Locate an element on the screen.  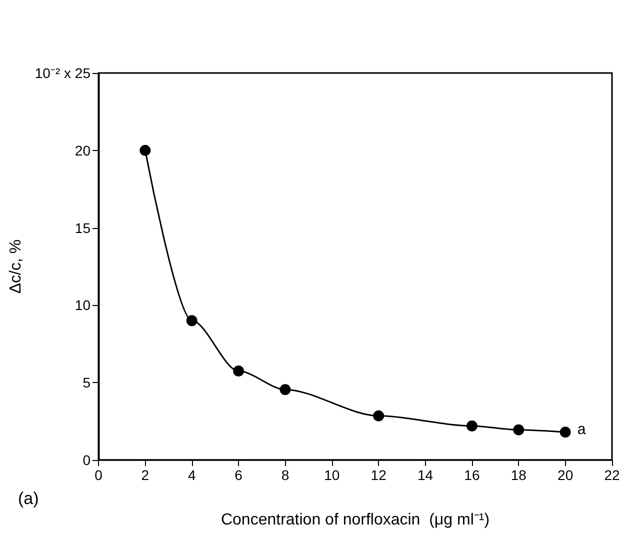
y-tick-label: 20 is located at coordinates (82, 150).